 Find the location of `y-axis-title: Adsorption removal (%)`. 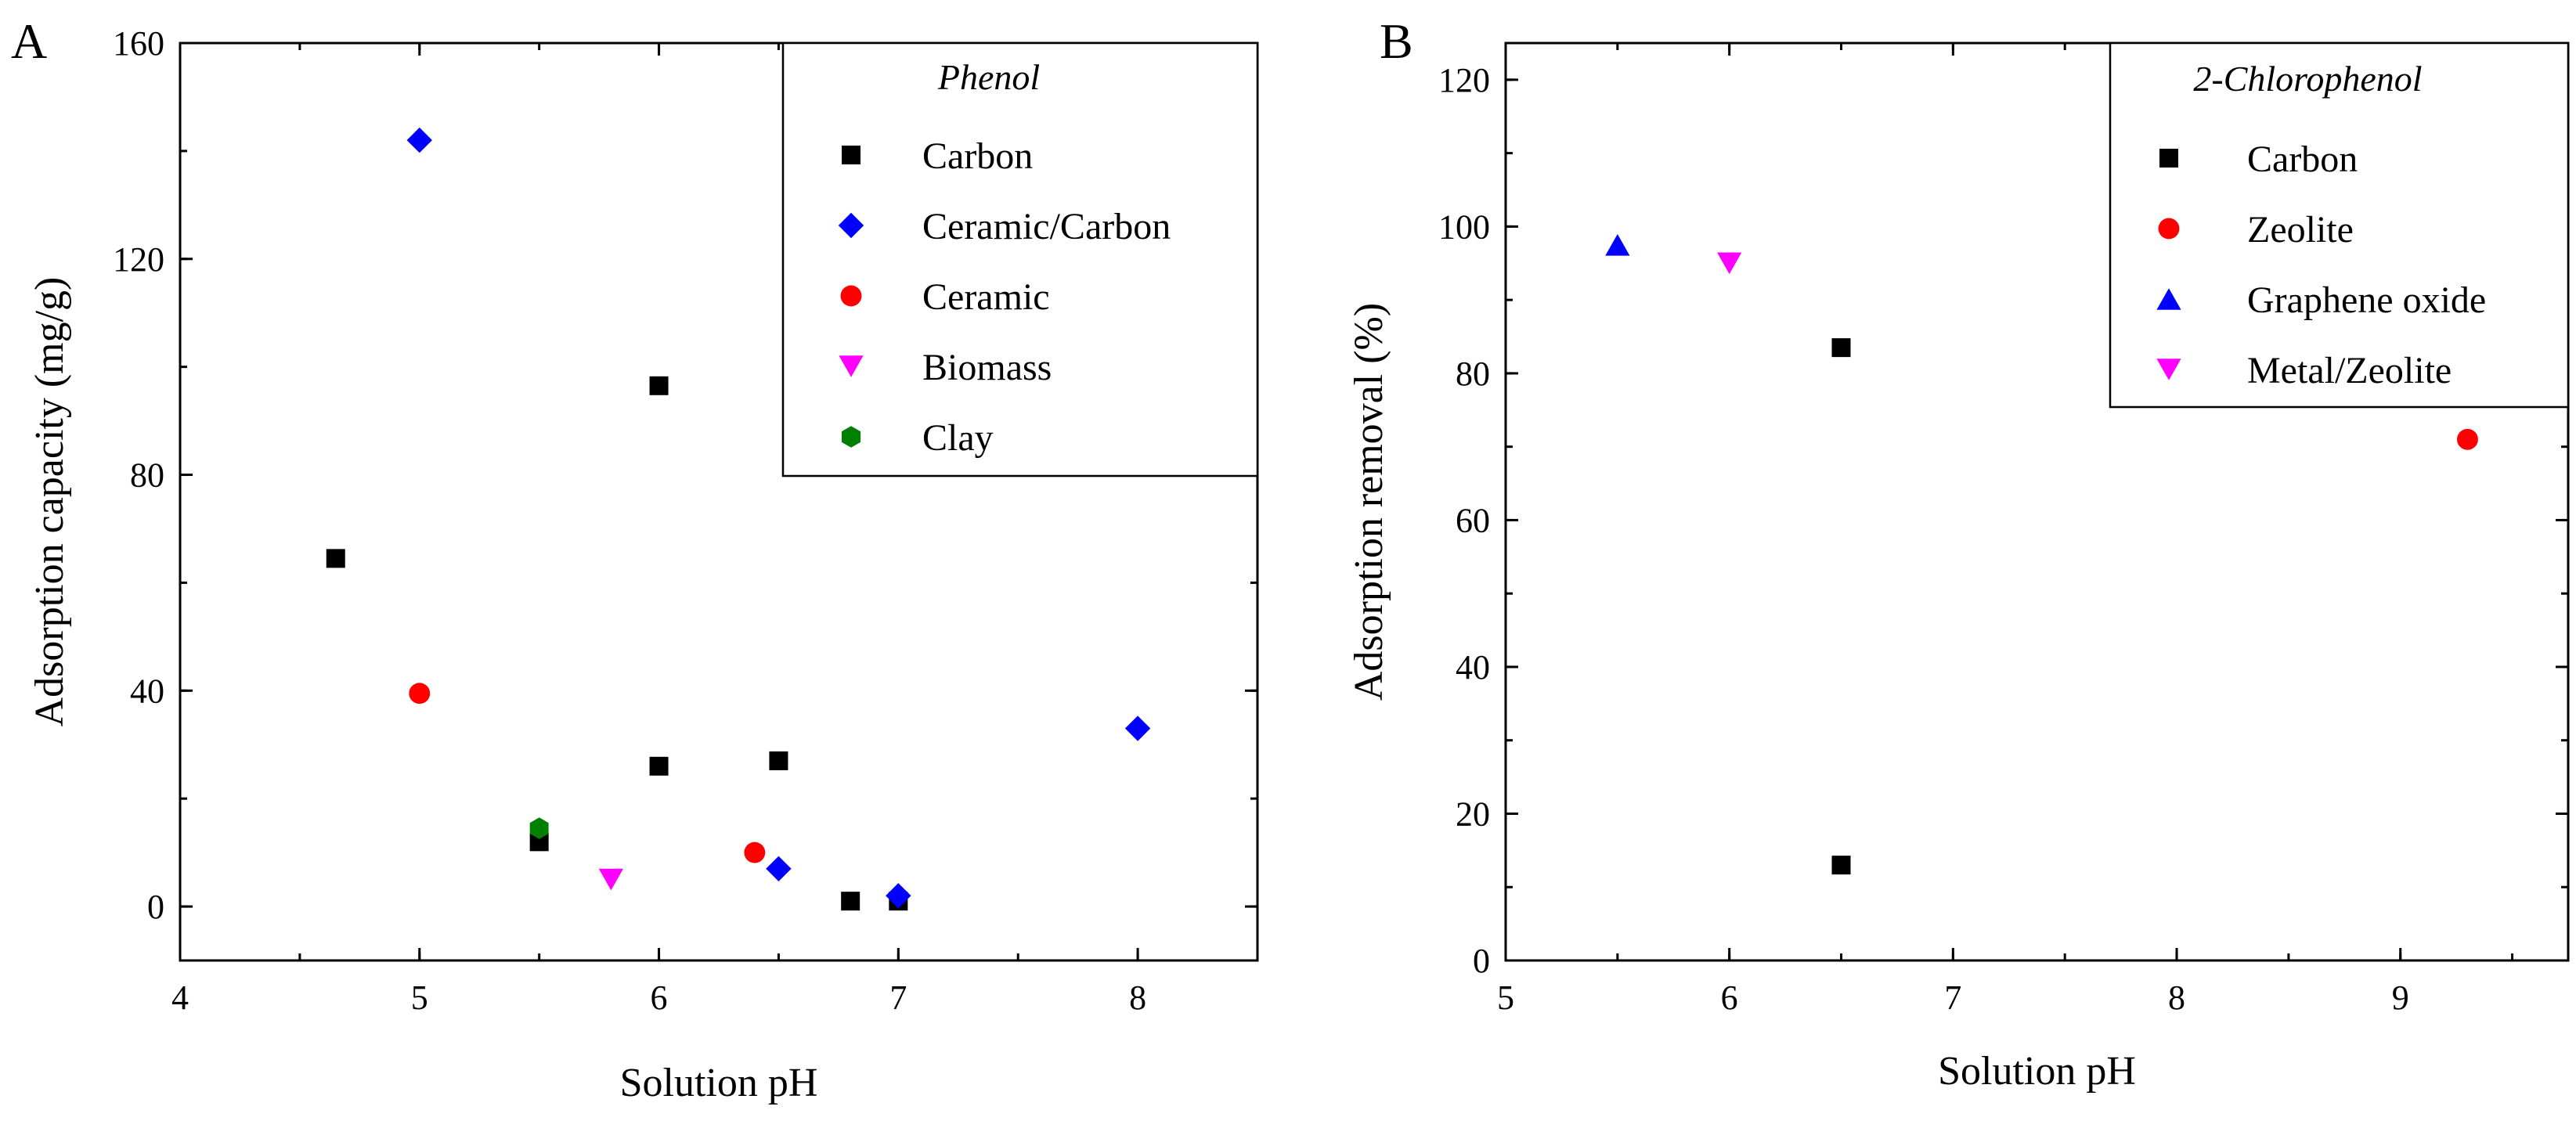

y-axis-title: Adsorption removal (%) is located at coordinates (1369, 502).